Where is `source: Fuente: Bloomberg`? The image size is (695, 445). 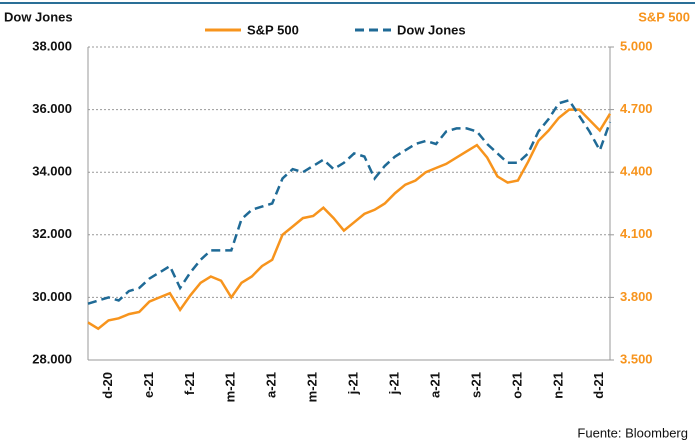 source: Fuente: Bloomberg is located at coordinates (632, 432).